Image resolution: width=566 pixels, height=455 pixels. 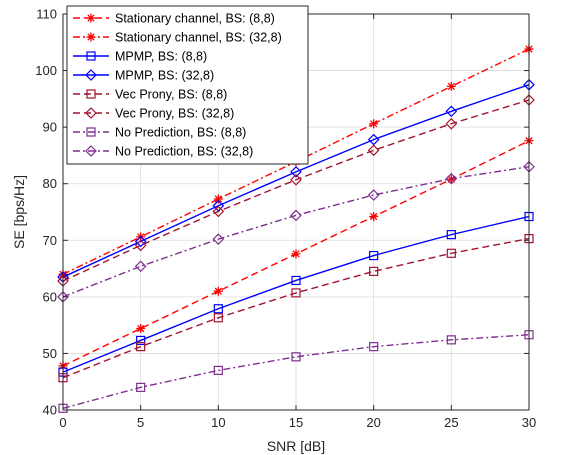 I want to click on legend-entry: Vec Prony, BS: (32,8), so click(x=153, y=114).